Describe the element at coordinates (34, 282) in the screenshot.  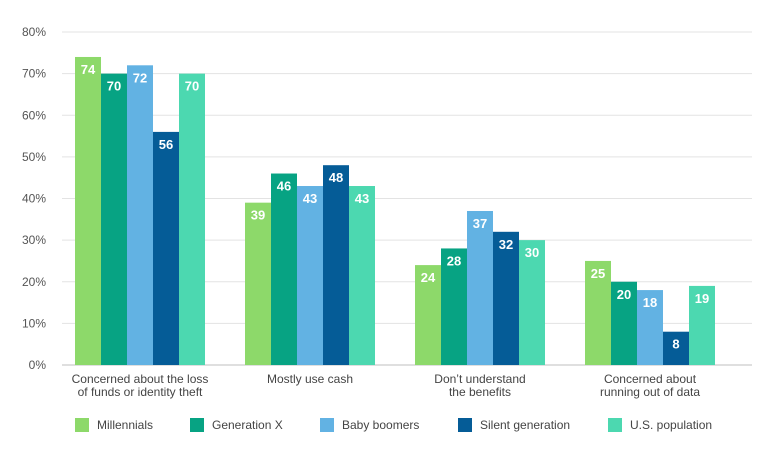
I see `y-tick-label: 20%` at that location.